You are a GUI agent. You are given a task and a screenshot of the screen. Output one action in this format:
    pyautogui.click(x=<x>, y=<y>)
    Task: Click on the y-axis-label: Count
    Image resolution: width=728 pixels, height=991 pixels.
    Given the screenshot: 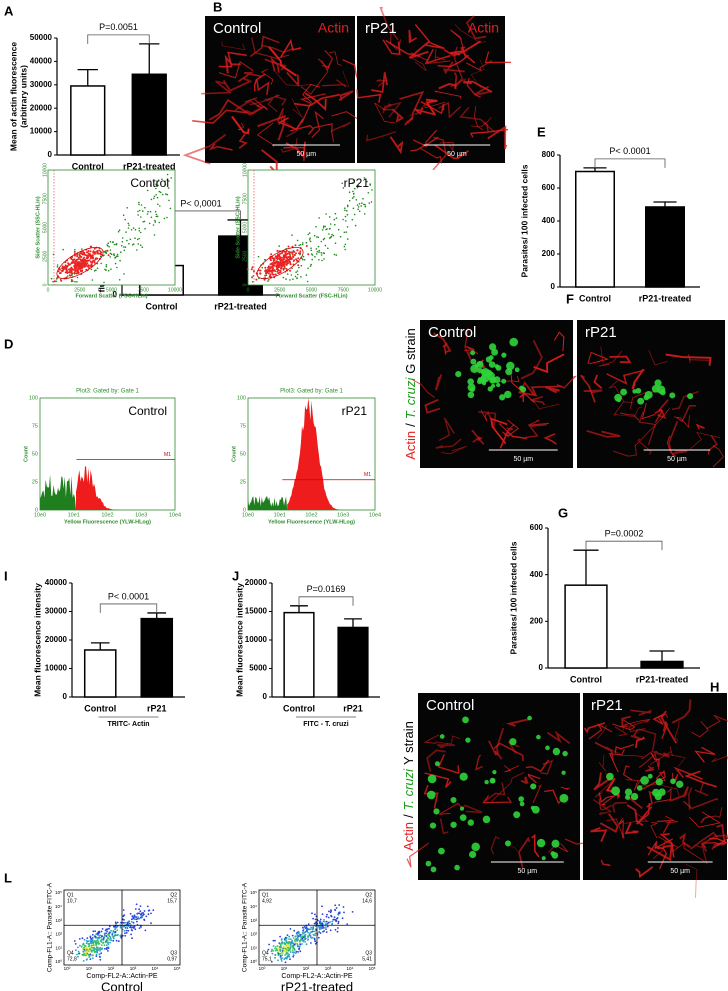 What is the action you would take?
    pyautogui.click(x=26, y=454)
    